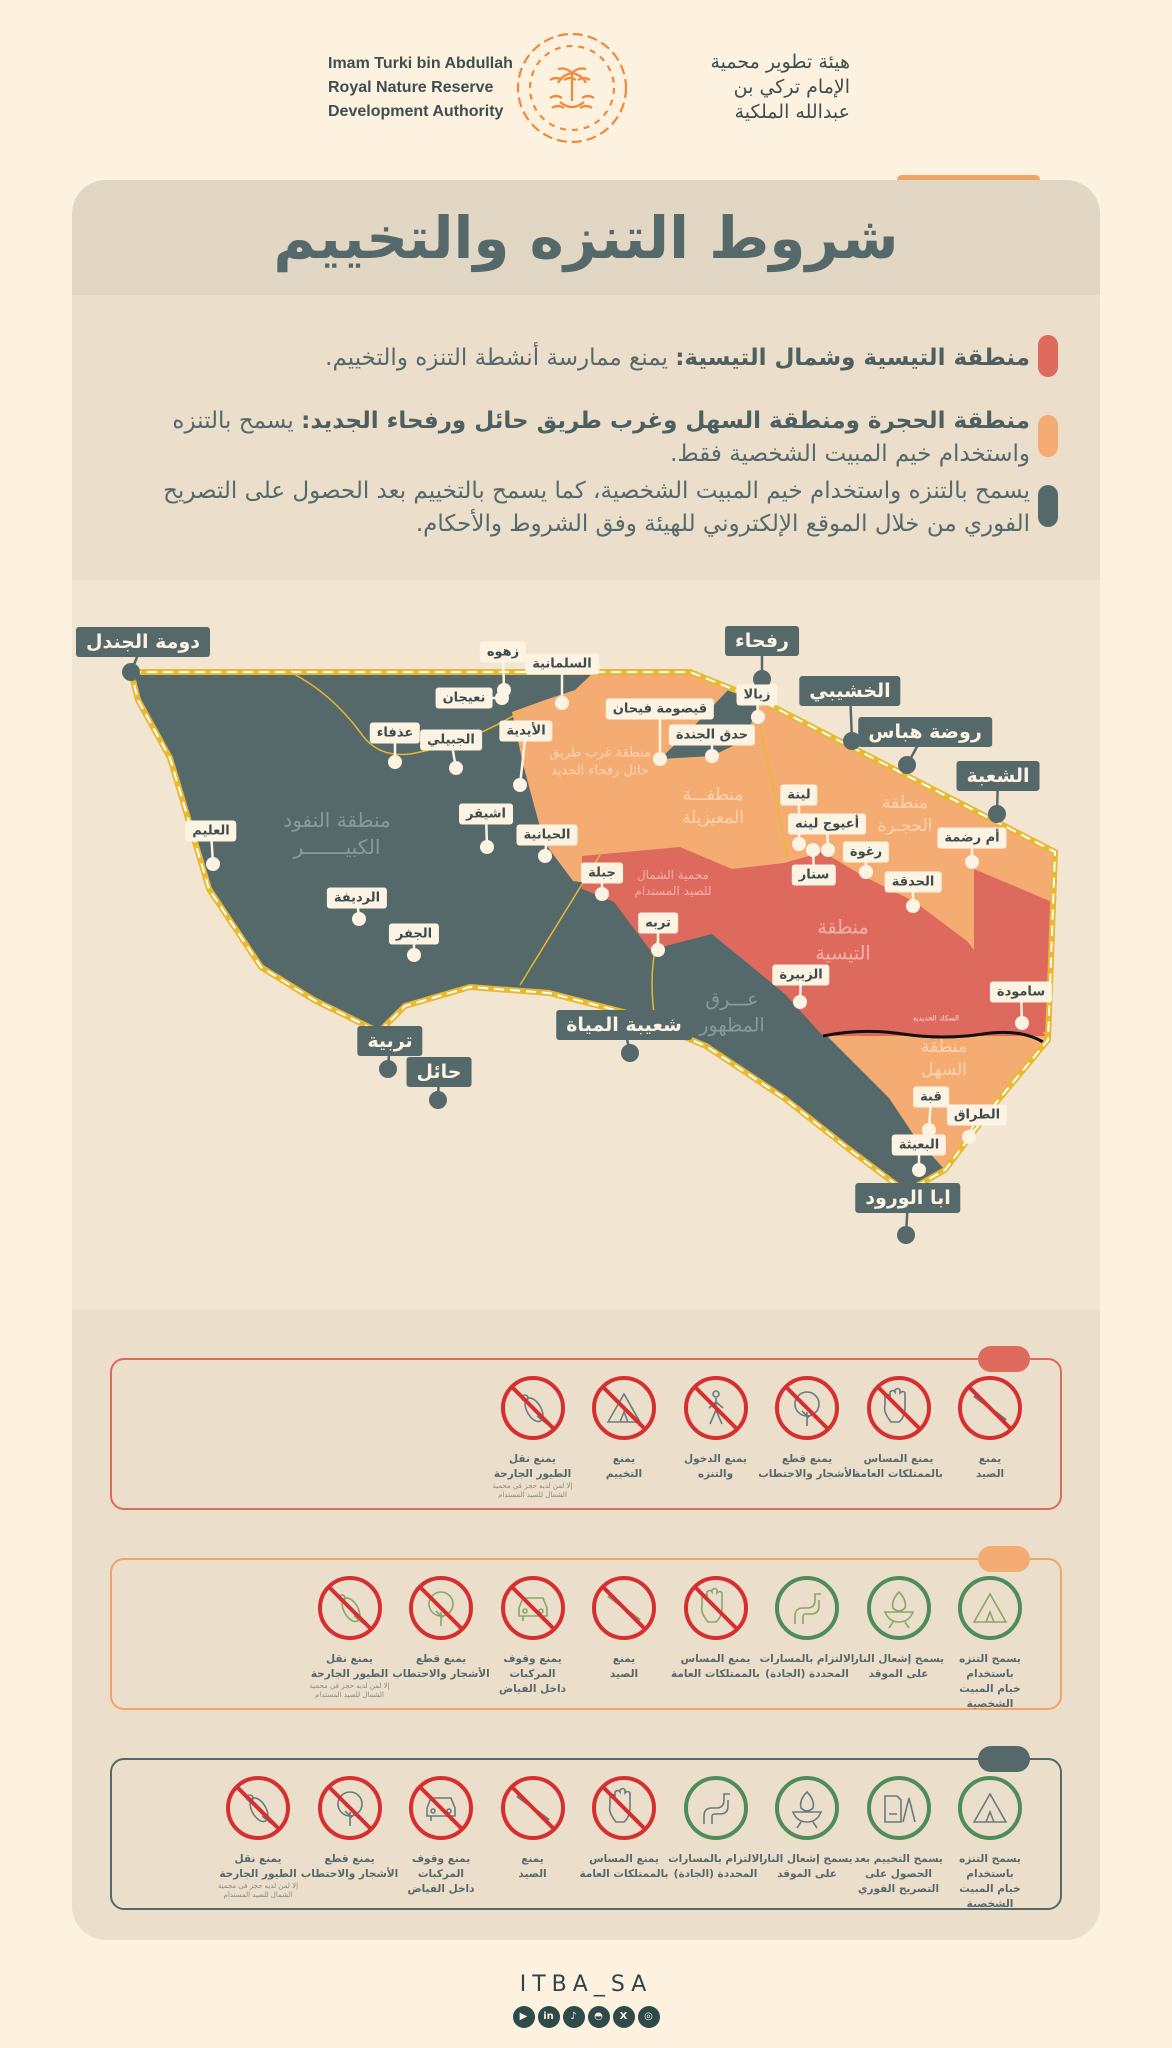 Image resolution: width=1172 pixels, height=2048 pixels. I want to click on authority-logo, so click(572, 88).